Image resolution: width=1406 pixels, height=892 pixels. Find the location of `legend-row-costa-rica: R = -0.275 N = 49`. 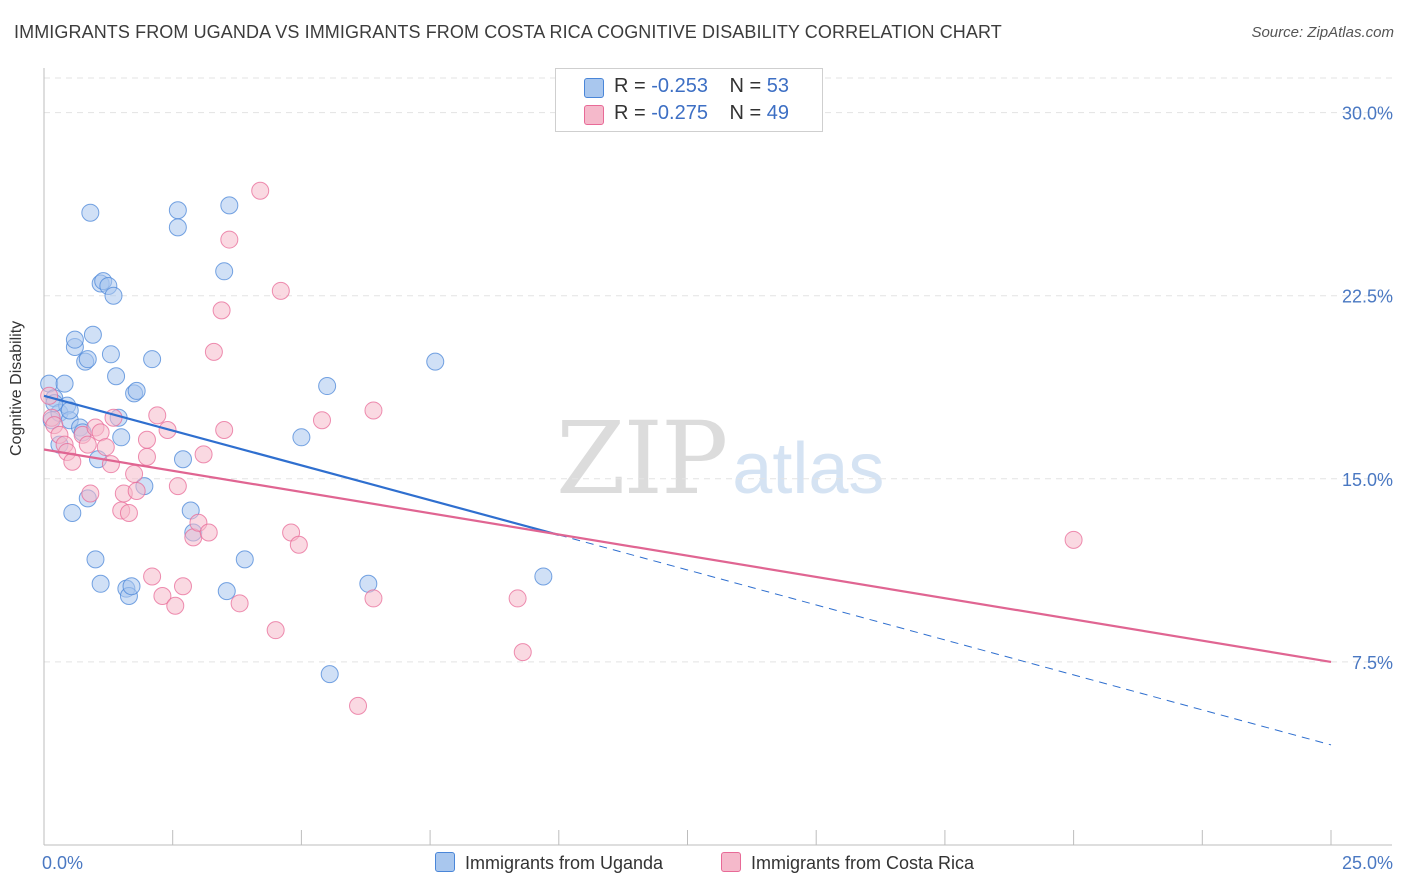

legend-row-costa-rica: R = -0.275 N = 49 is located at coordinates (701, 113).